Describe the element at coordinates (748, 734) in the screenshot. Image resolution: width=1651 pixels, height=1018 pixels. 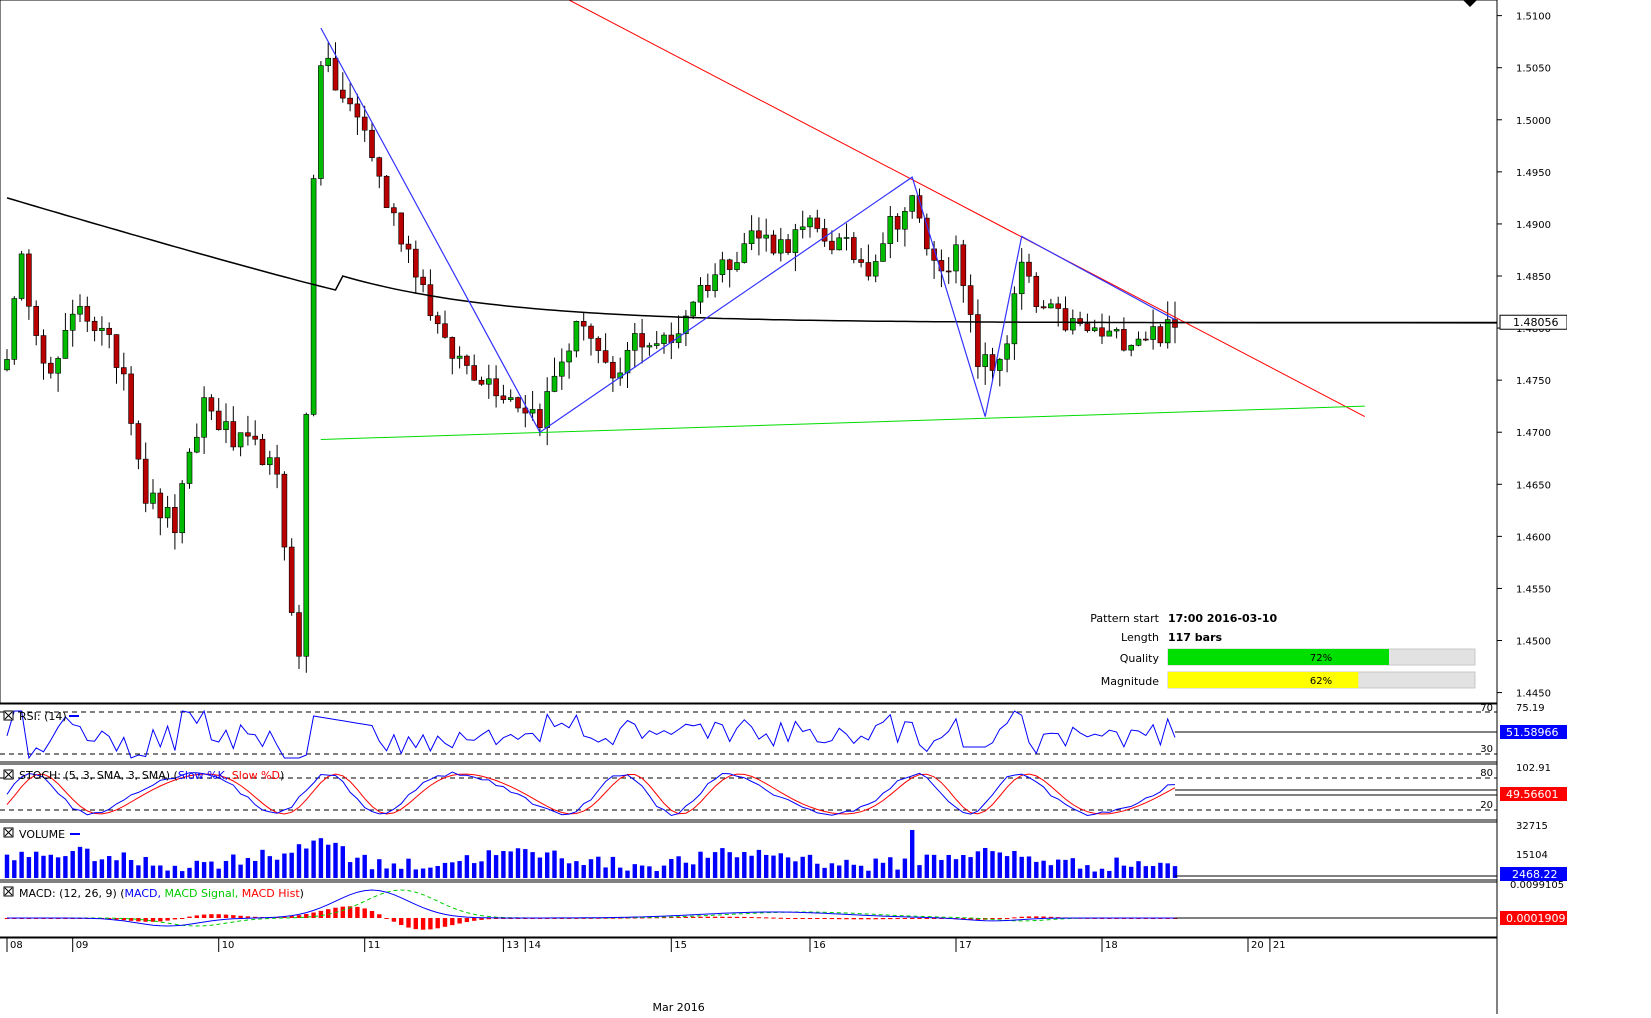
I see `rsi-panel` at that location.